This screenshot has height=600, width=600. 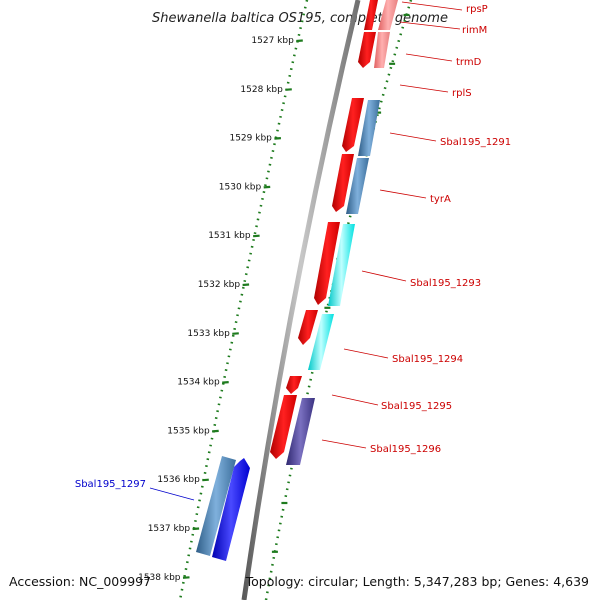 What do you see at coordinates (469, 62) in the screenshot?
I see `gene-label-trmD: trmD` at bounding box center [469, 62].